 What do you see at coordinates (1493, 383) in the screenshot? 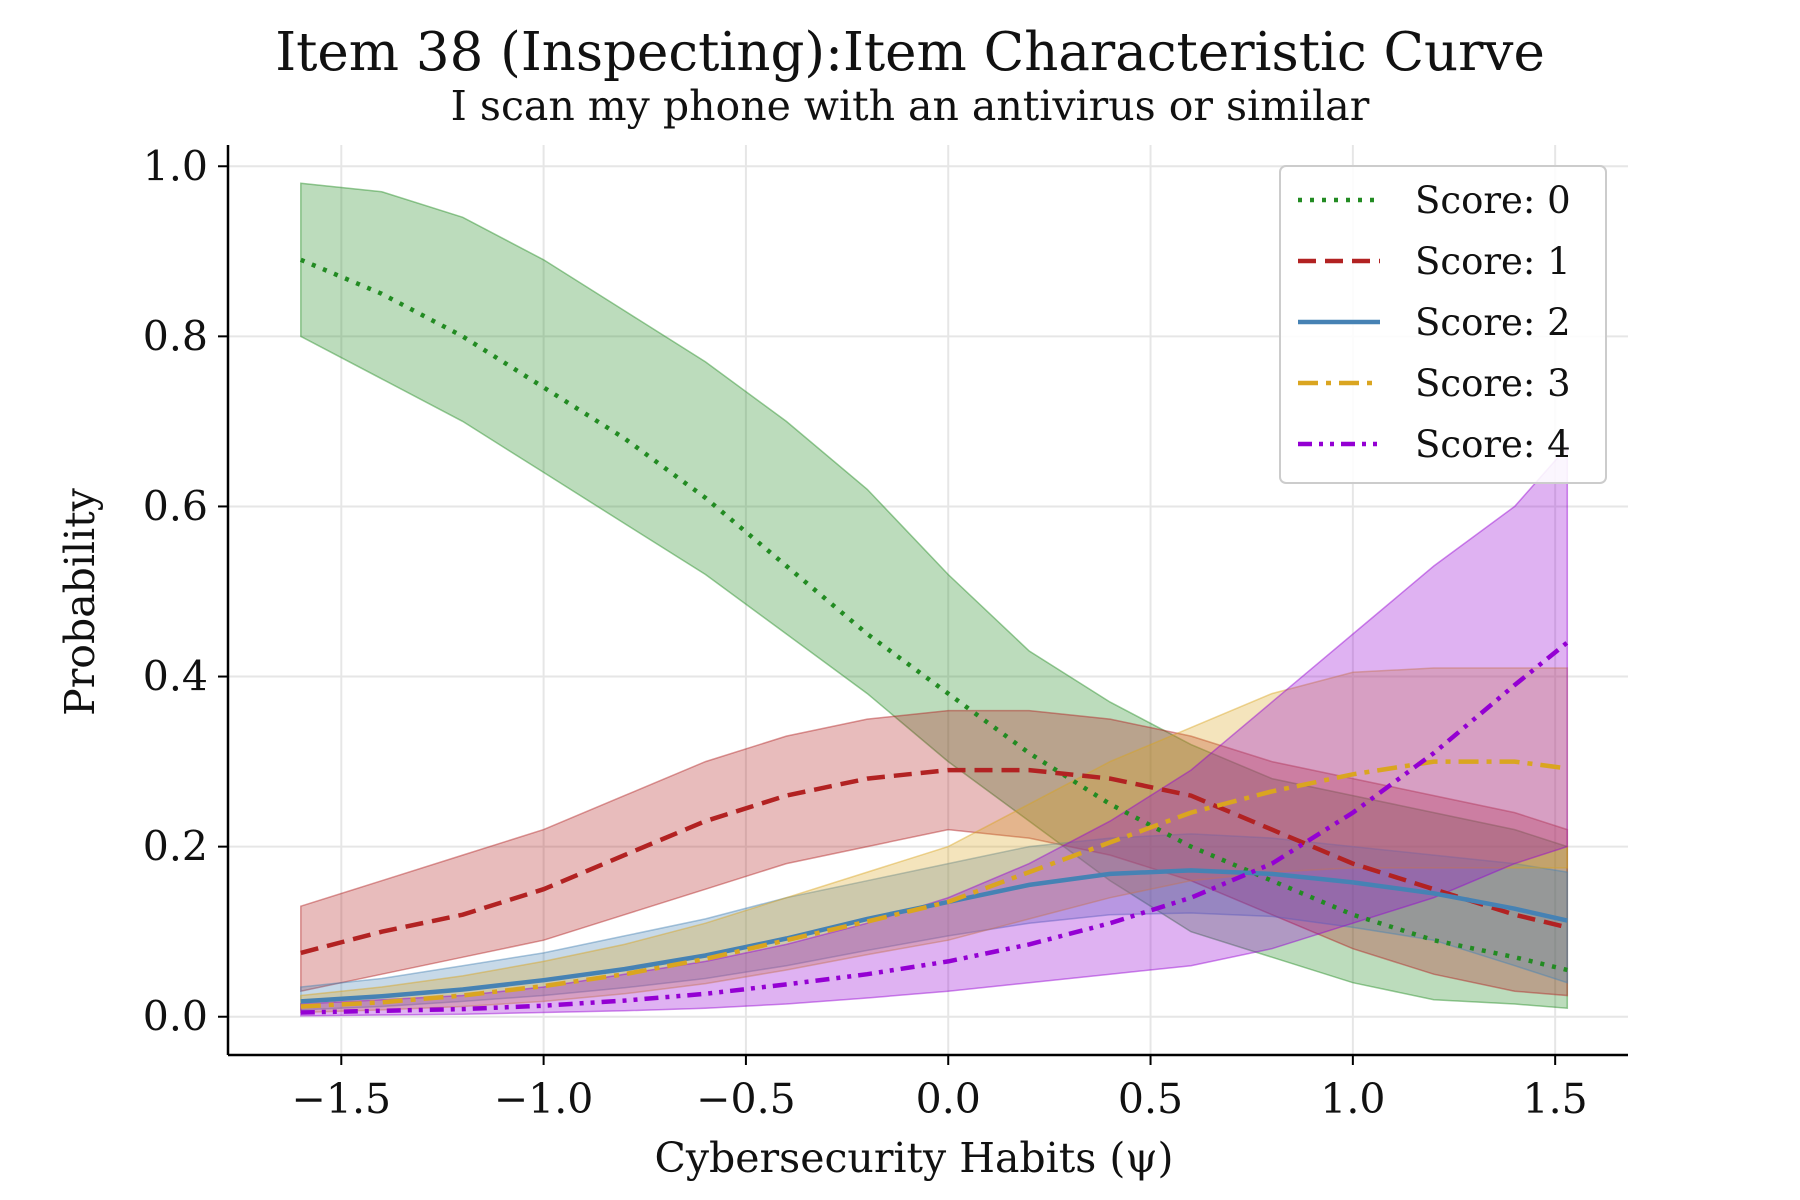
I see `legend-label-score-3: Score: 3` at bounding box center [1493, 383].